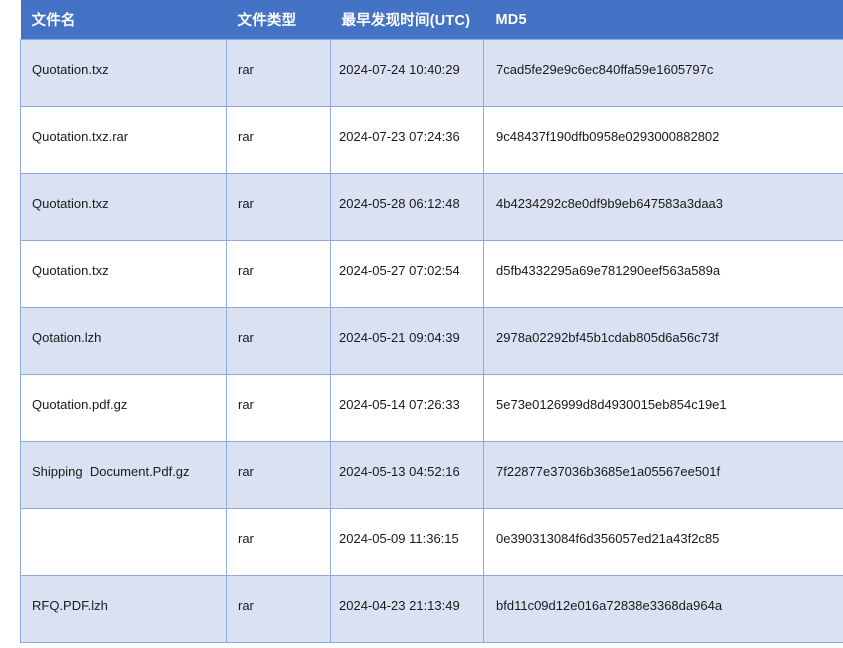 This screenshot has width=843, height=648. What do you see at coordinates (663, 542) in the screenshot?
I see `cell-md5: 0e390313084f6d356057ed21a43f2c85` at bounding box center [663, 542].